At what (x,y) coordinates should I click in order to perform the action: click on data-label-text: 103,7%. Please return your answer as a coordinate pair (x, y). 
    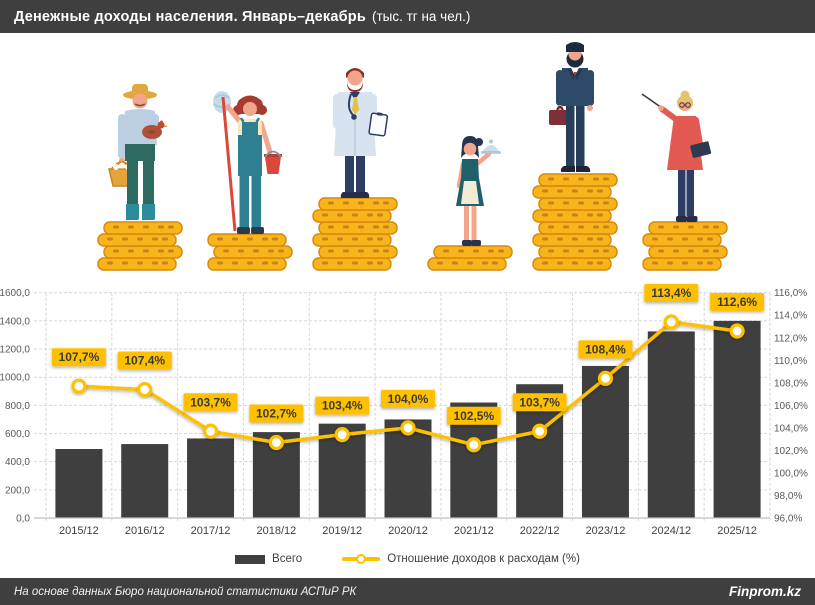
    Looking at the image, I should click on (539, 402).